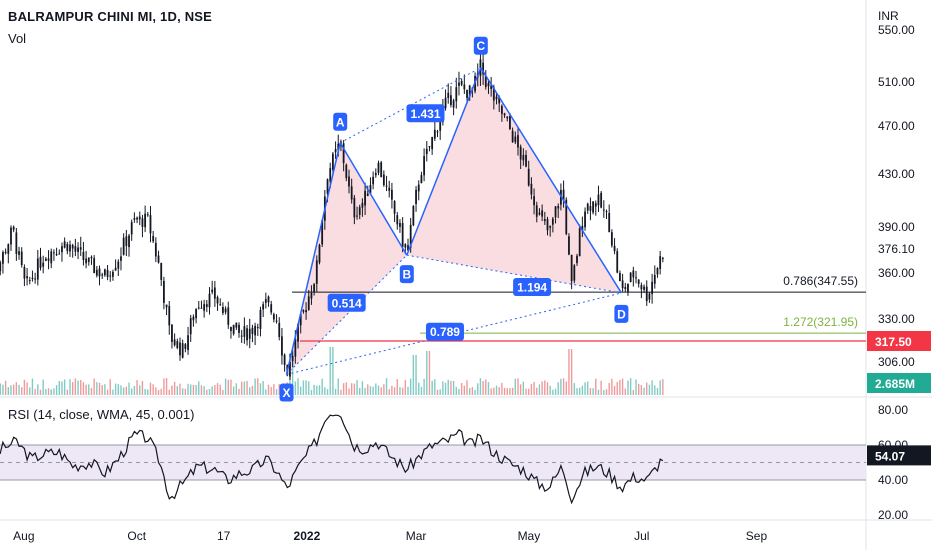  I want to click on level-1272-label: 1.272(321.95), so click(820, 322).